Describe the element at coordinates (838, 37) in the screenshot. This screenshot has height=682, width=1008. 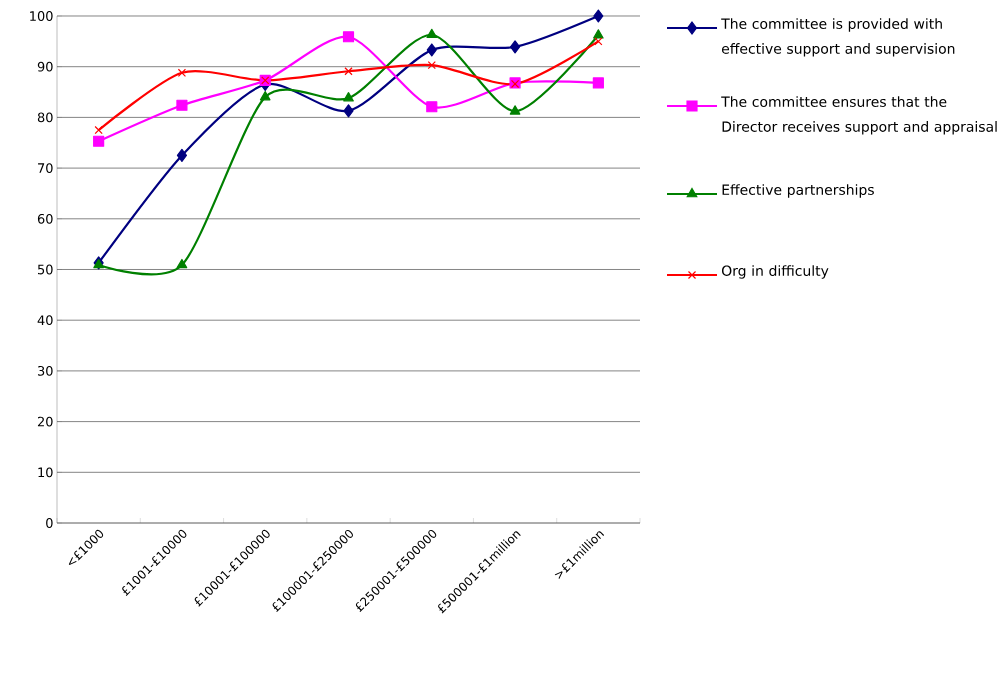
I see `legend-label: The committee is provided with effective support and supervision` at that location.